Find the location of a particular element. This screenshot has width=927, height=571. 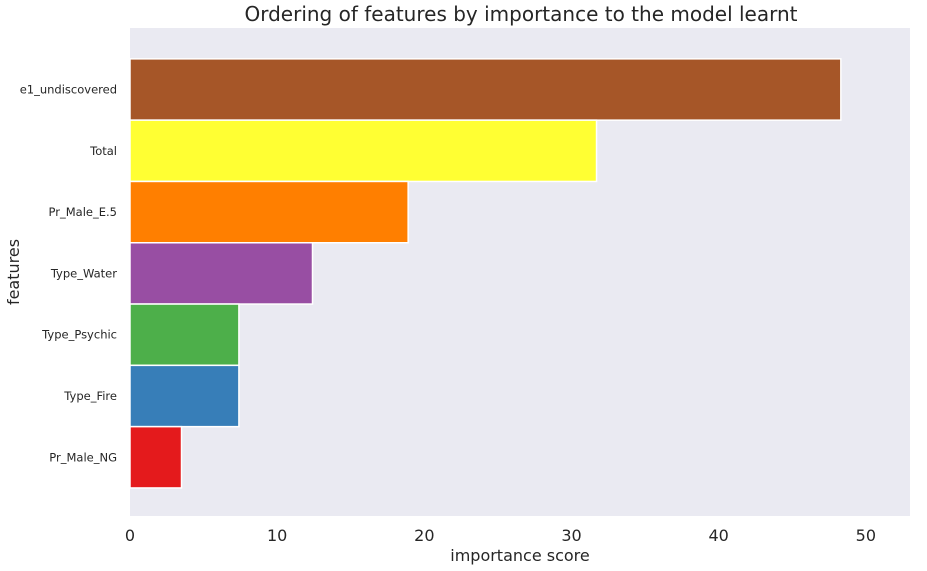

y-tick-label: e1_undiscovered is located at coordinates (68, 90).